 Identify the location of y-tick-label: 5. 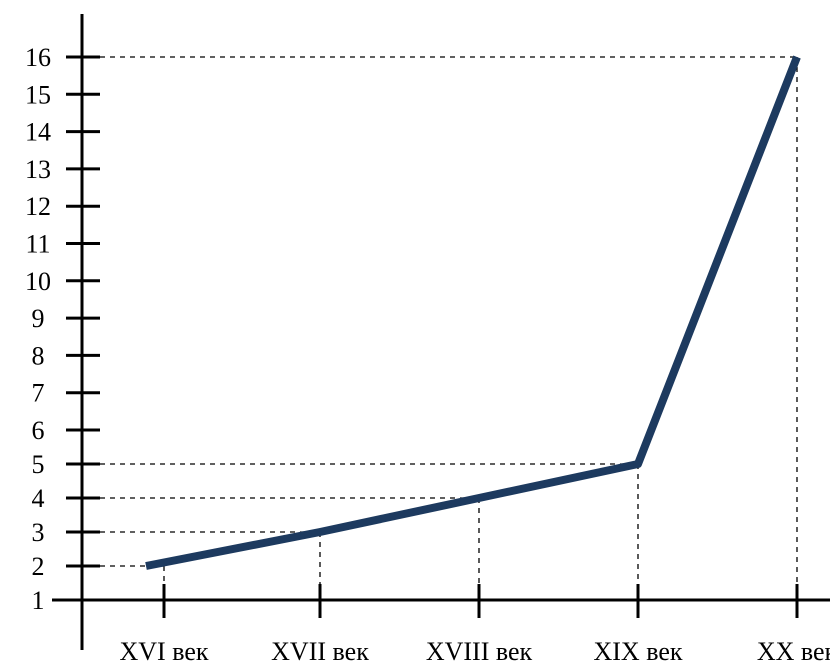
(38, 464).